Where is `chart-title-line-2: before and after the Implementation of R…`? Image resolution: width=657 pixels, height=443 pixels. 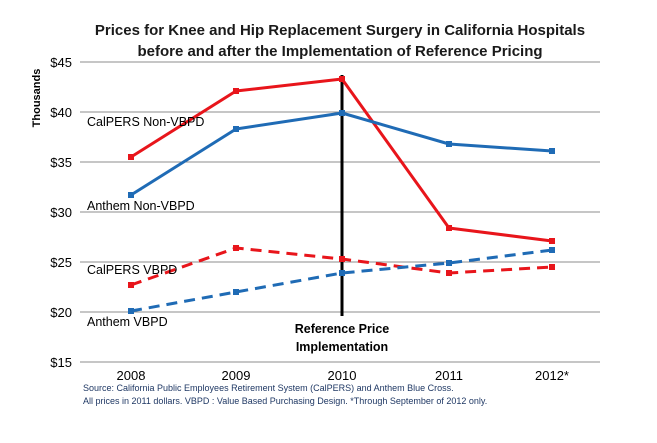
chart-title-line-2: before and after the Implementation of R… is located at coordinates (339, 51).